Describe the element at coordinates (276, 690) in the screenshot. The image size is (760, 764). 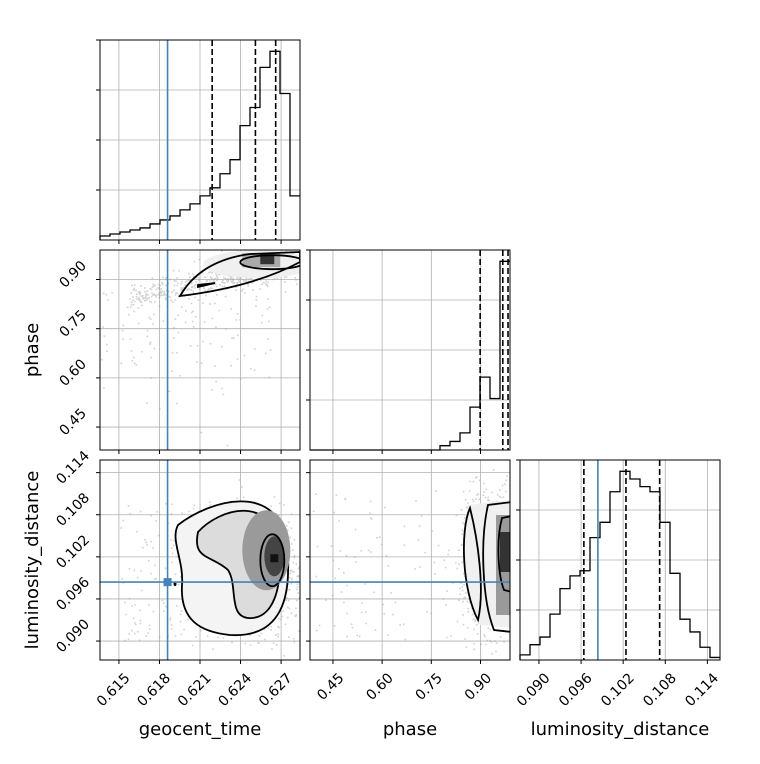
I see `xticklabel-geocent-time: 0.627` at that location.